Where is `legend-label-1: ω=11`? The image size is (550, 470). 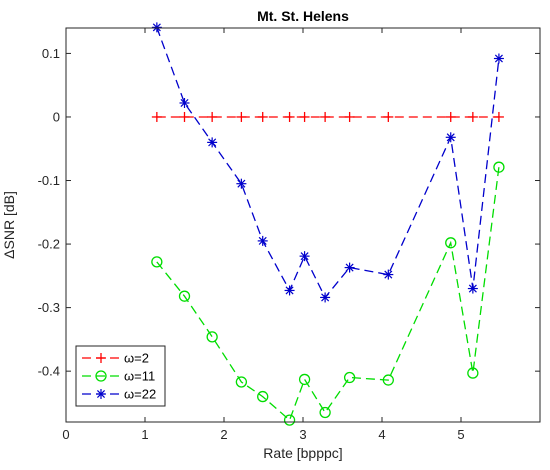
legend-label-1: ω=11 is located at coordinates (139, 376).